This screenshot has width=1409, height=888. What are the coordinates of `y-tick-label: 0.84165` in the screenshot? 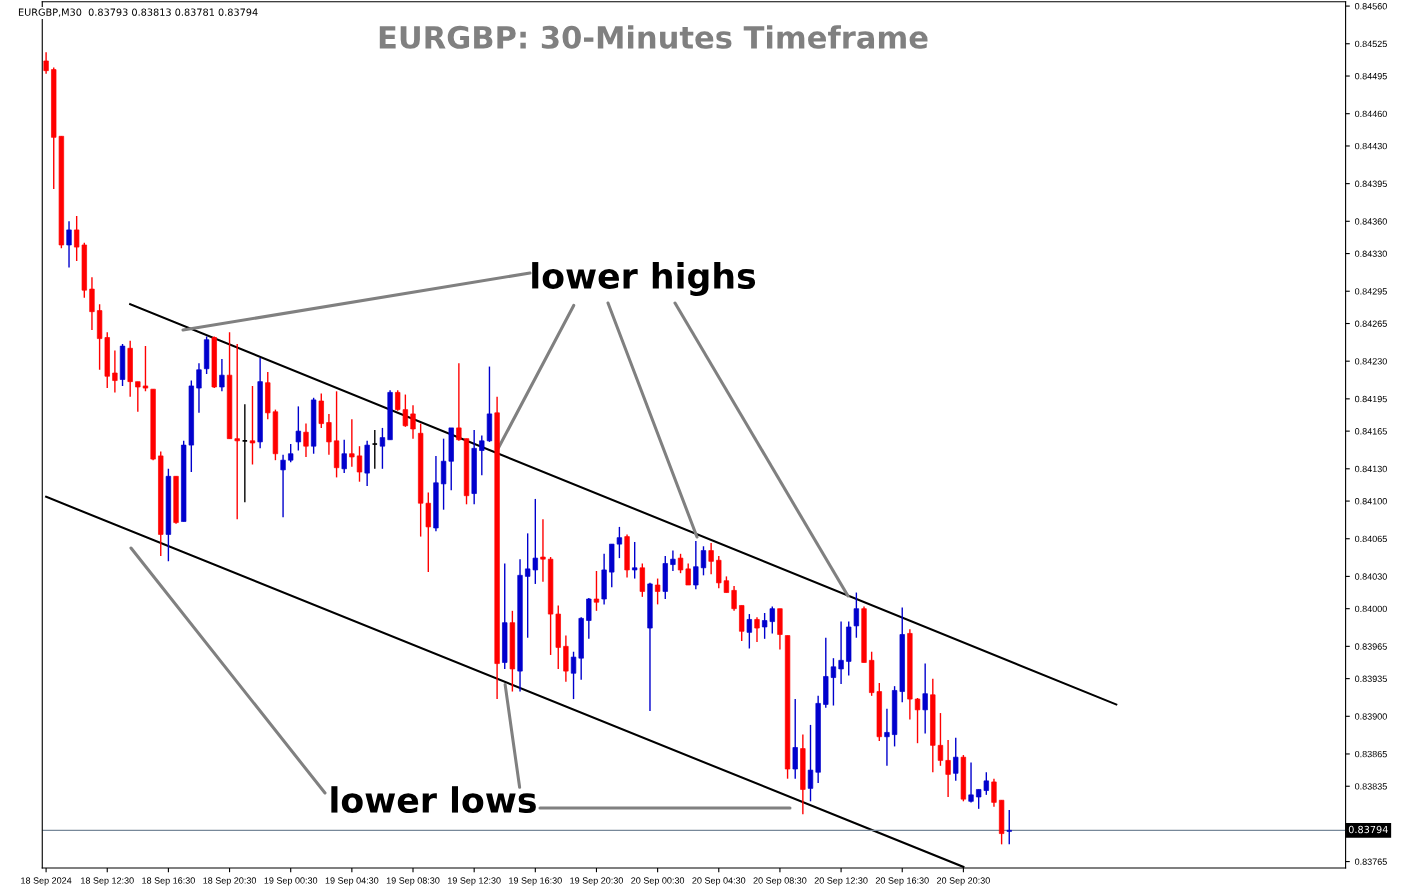 It's located at (1370, 431).